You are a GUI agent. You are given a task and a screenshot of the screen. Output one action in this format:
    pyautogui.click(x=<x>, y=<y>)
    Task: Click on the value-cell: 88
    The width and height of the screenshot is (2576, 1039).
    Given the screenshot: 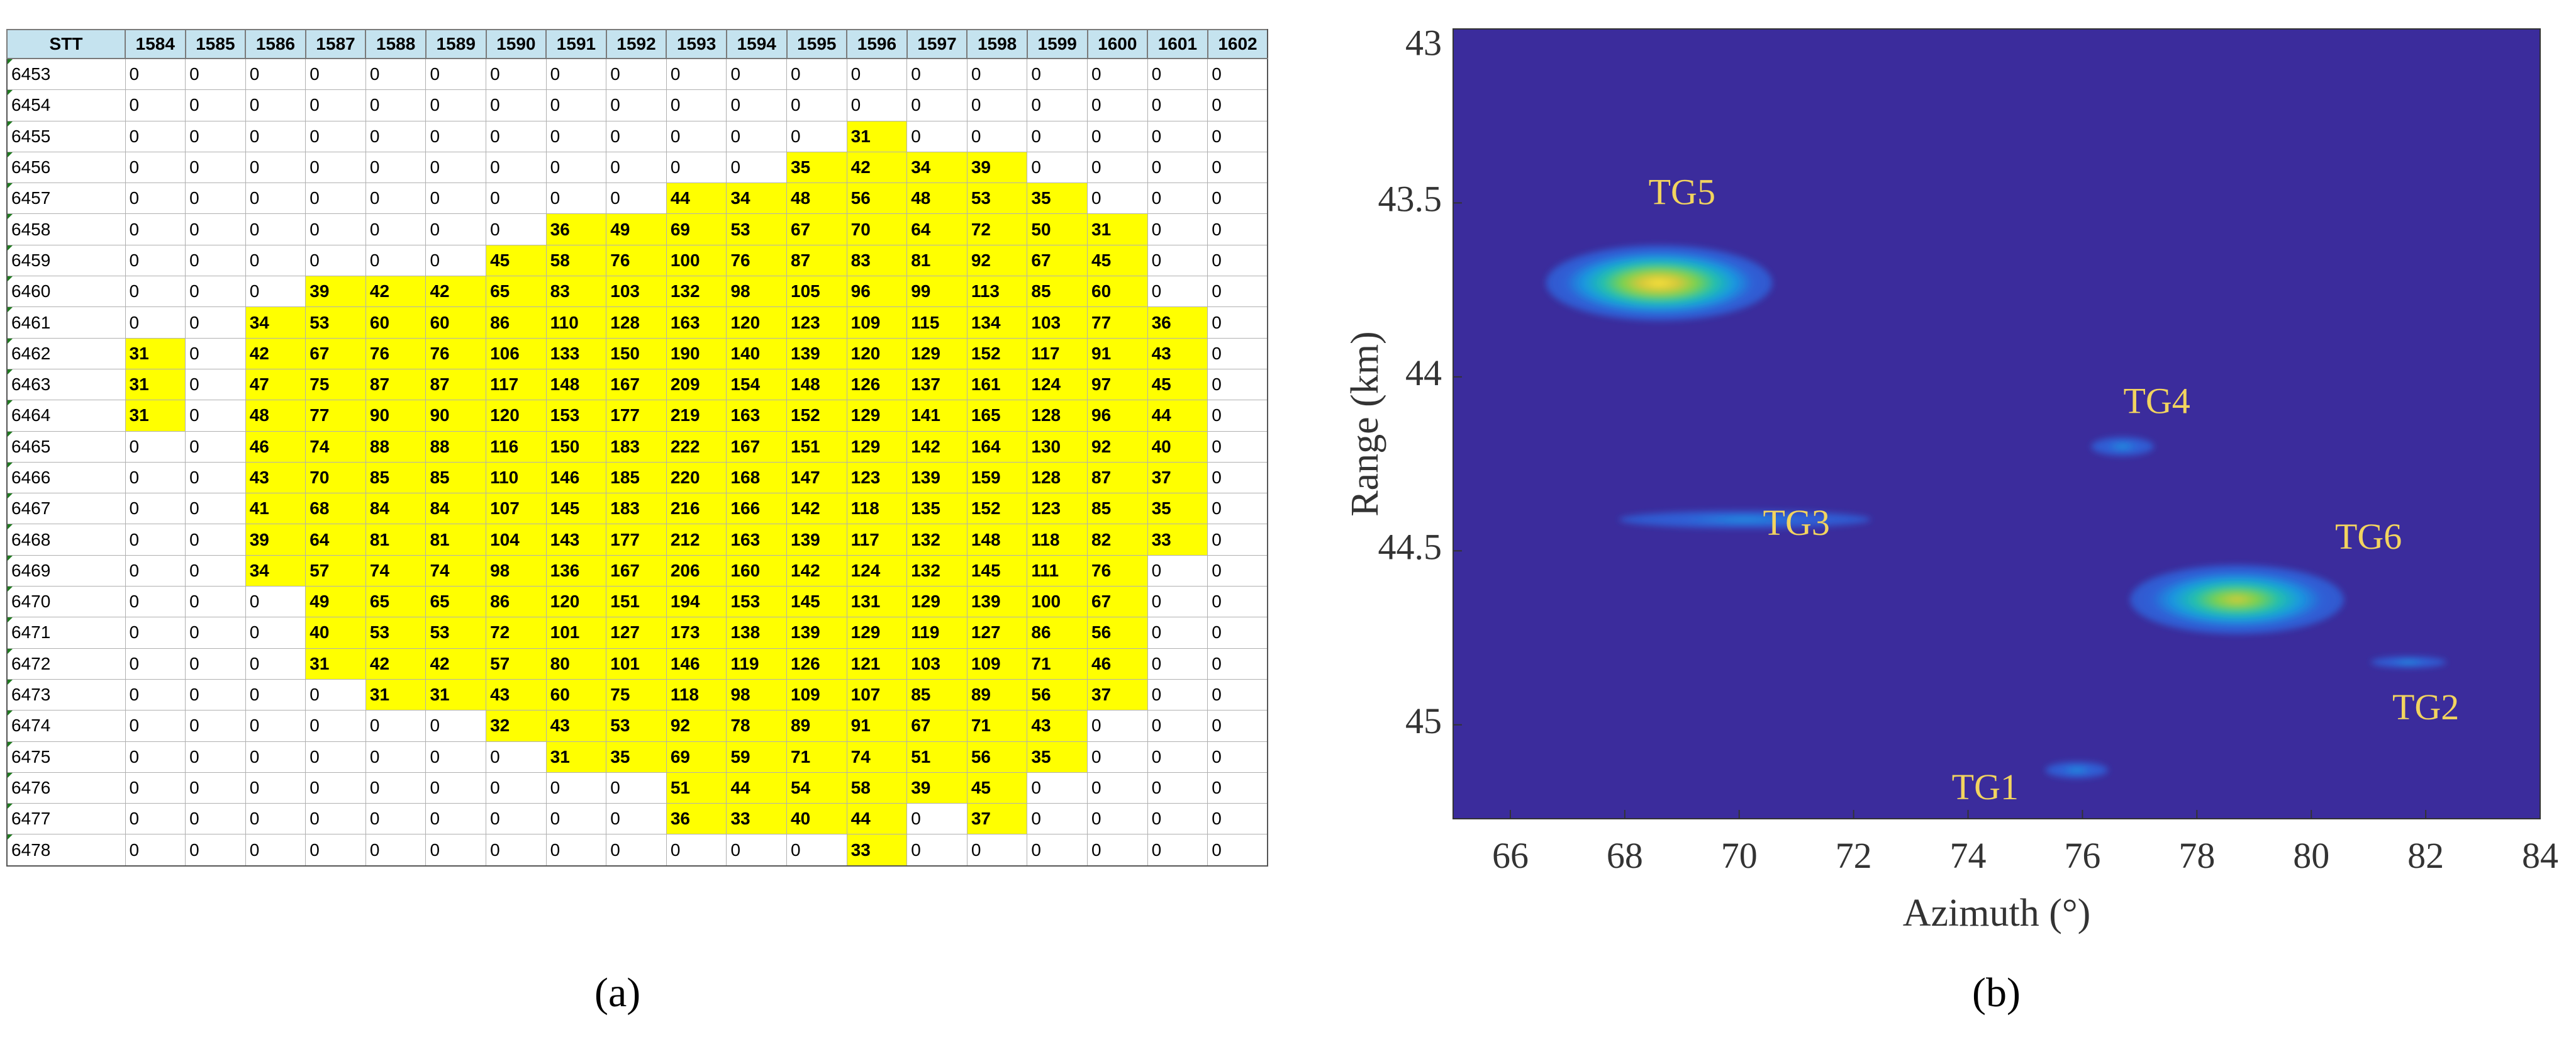 What is the action you would take?
    pyautogui.click(x=396, y=446)
    